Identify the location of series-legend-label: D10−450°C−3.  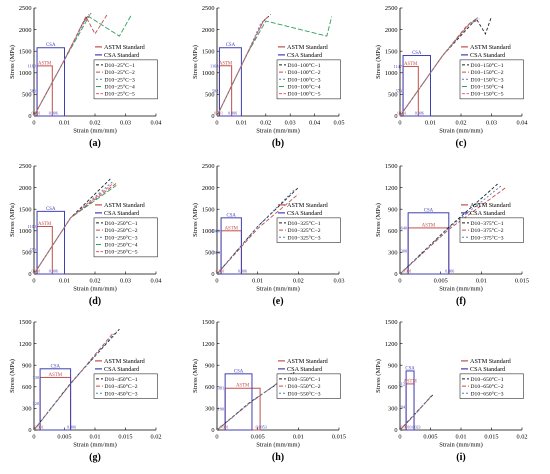
(121, 393).